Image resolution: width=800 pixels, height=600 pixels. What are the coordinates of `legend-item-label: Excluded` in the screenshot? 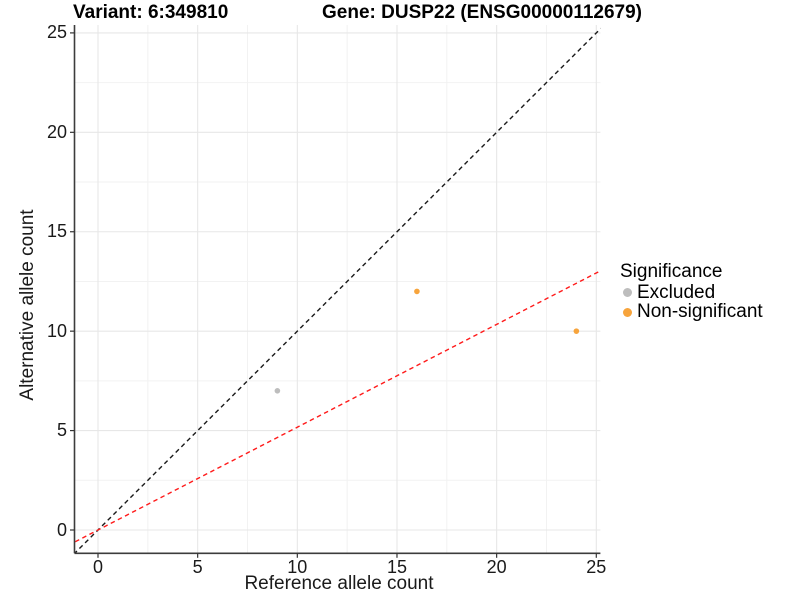 It's located at (676, 292).